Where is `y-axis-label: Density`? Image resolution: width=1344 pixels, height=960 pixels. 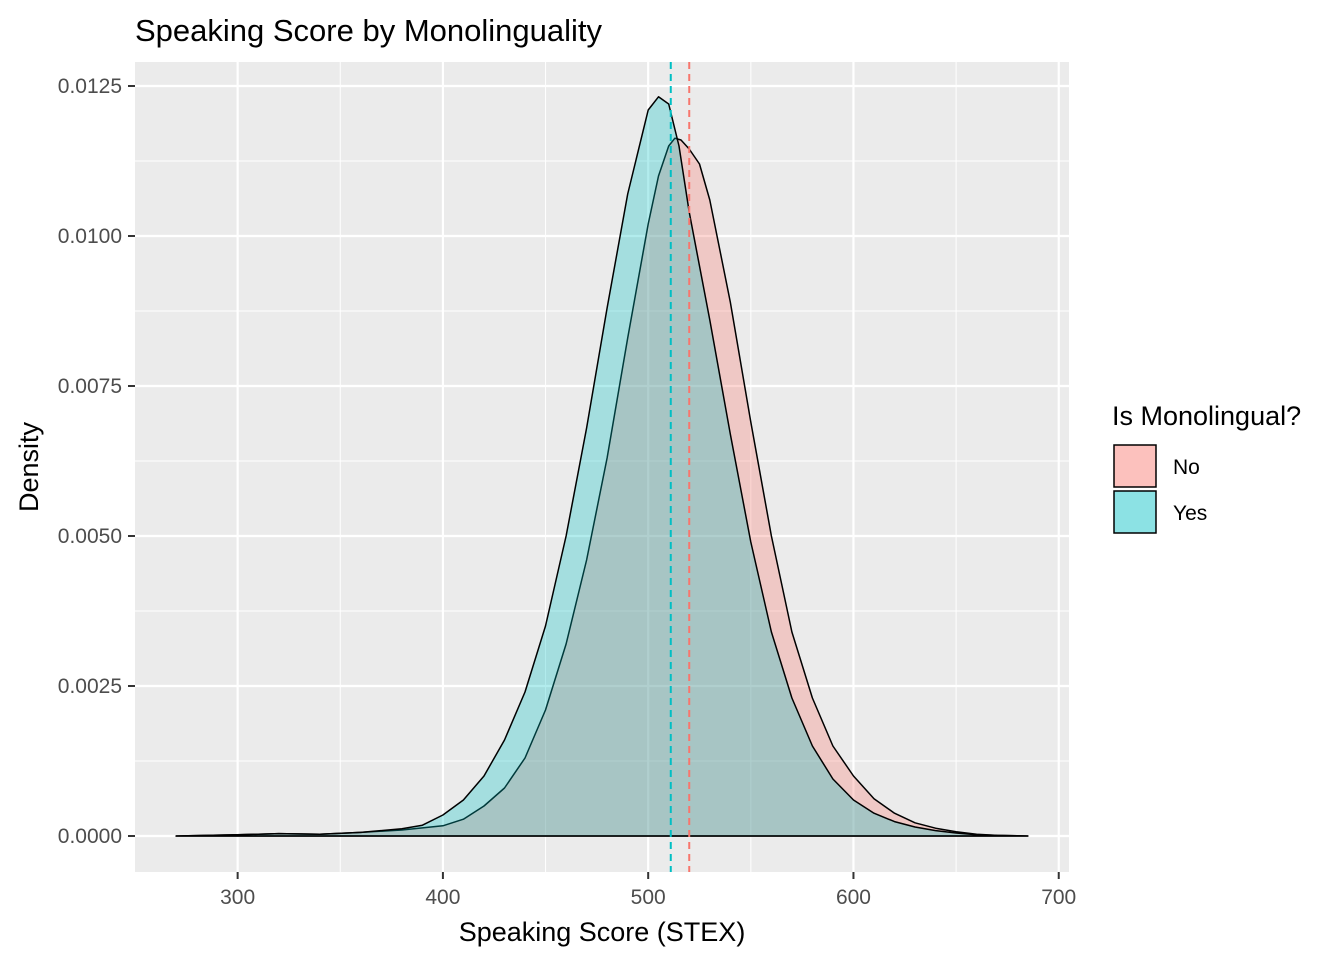
y-axis-label: Density is located at coordinates (29, 466).